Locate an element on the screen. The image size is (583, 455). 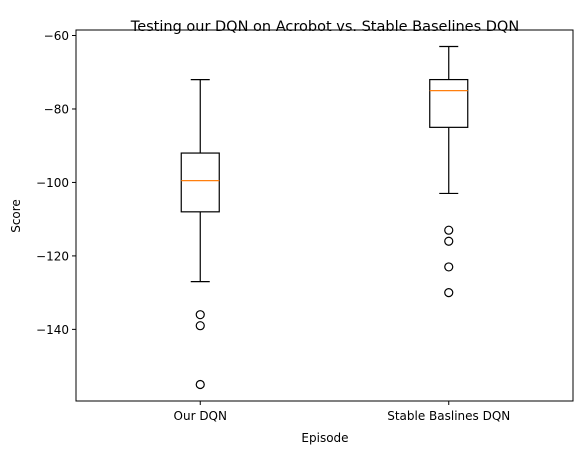
x-tick-label: Our DQN is located at coordinates (200, 416).